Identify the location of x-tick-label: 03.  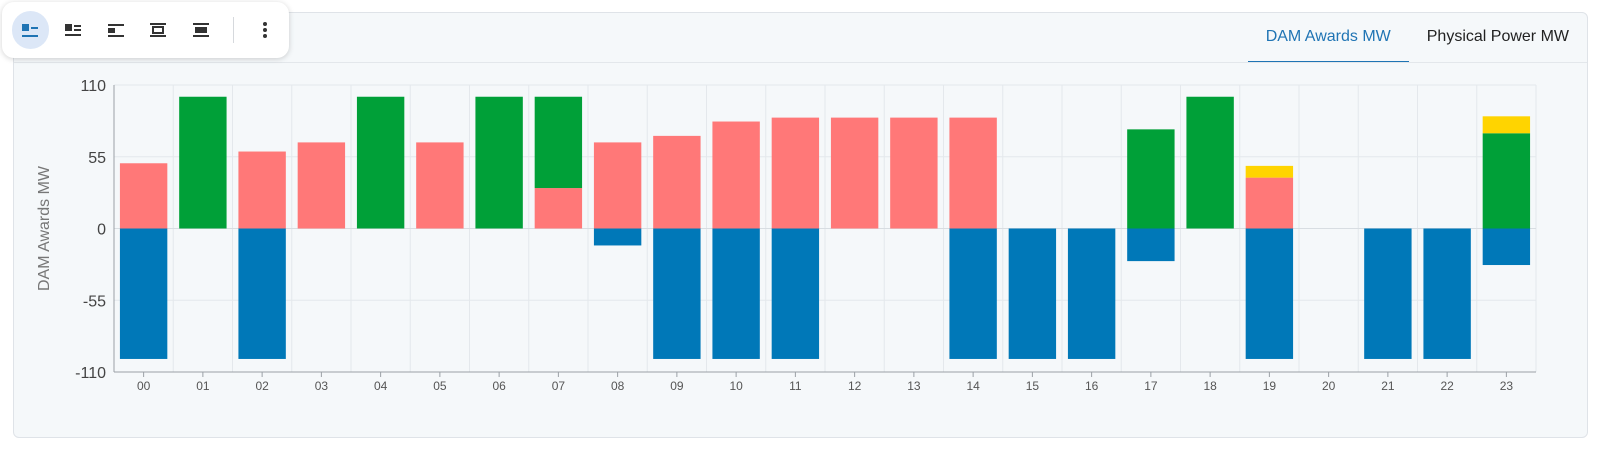
(322, 386).